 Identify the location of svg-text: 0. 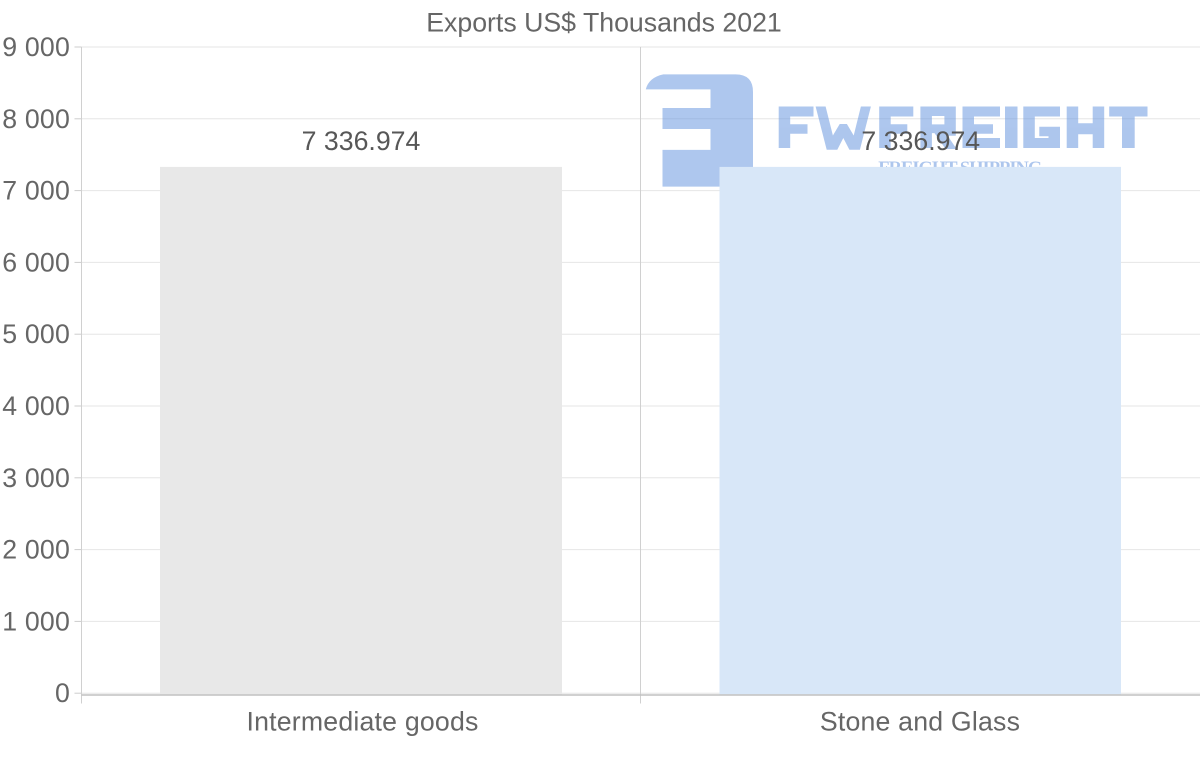
(62, 693).